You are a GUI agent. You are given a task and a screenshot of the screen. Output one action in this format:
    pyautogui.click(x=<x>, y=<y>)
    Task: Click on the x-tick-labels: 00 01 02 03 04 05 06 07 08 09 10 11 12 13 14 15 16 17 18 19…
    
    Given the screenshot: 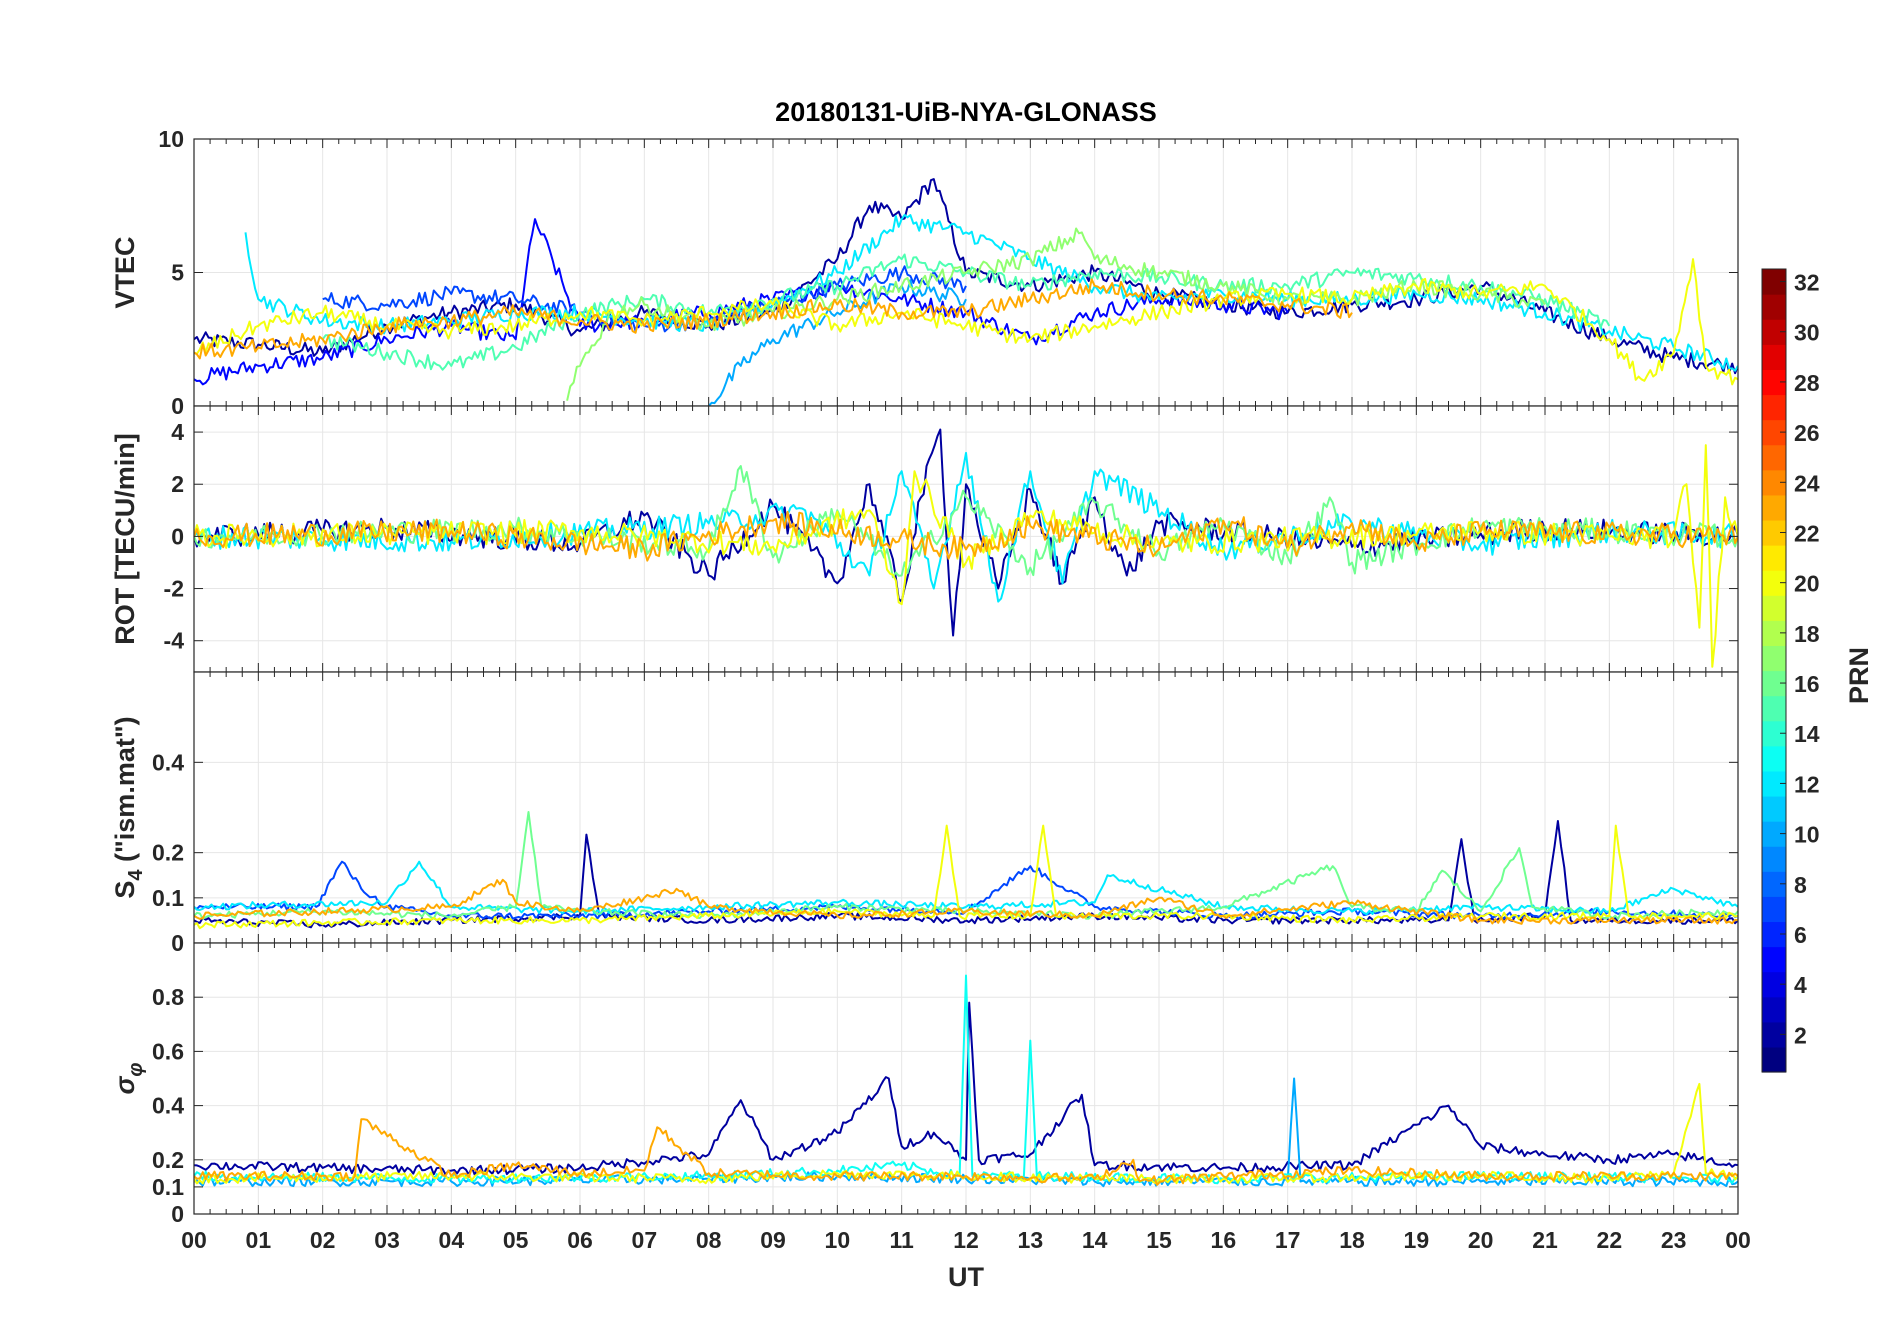 What is the action you would take?
    pyautogui.click(x=966, y=1240)
    